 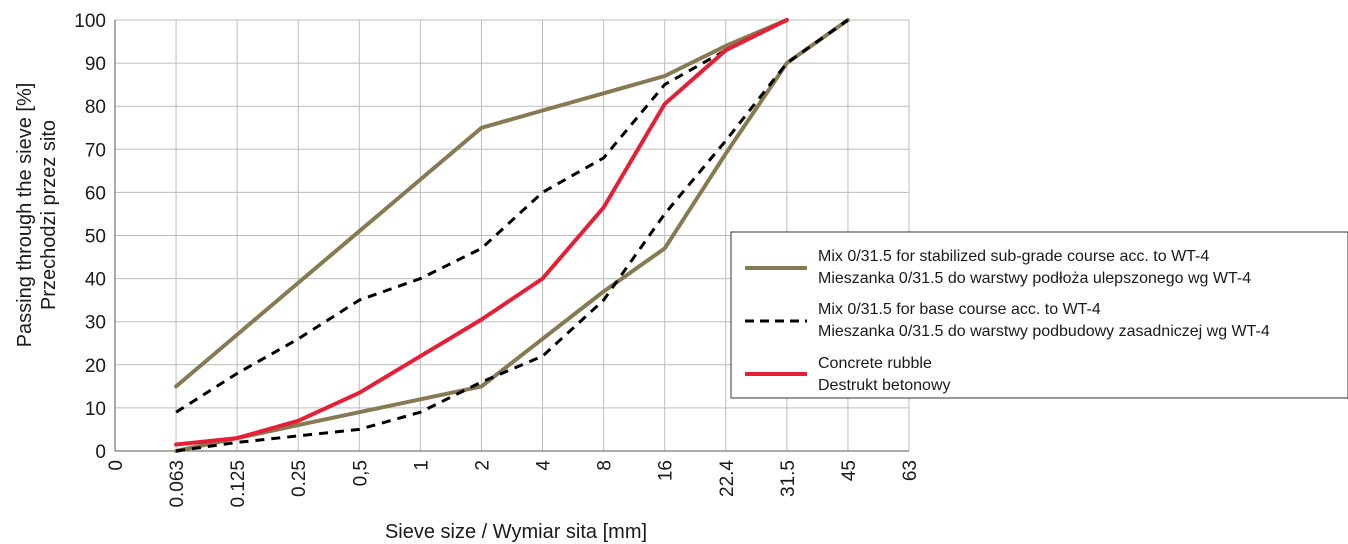 I want to click on x-tick-label: 0, so click(x=116, y=465).